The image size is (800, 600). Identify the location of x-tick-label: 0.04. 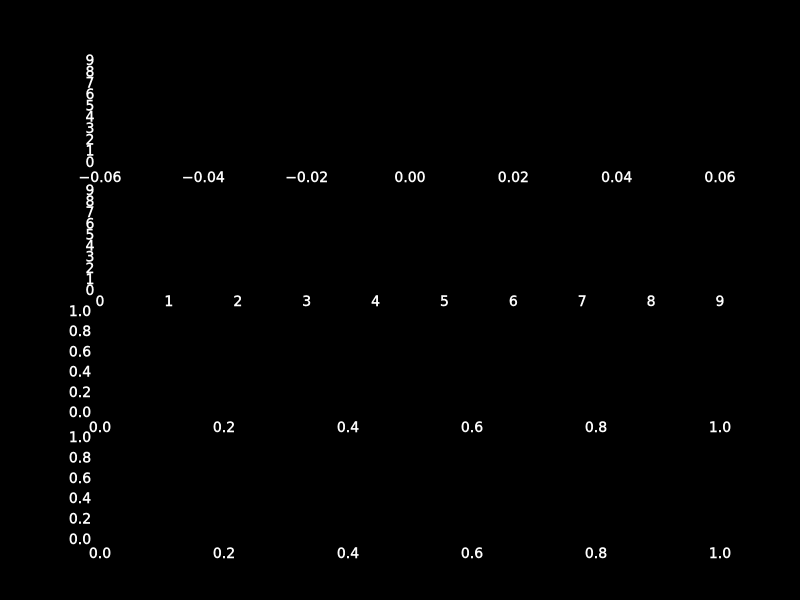
(616, 178).